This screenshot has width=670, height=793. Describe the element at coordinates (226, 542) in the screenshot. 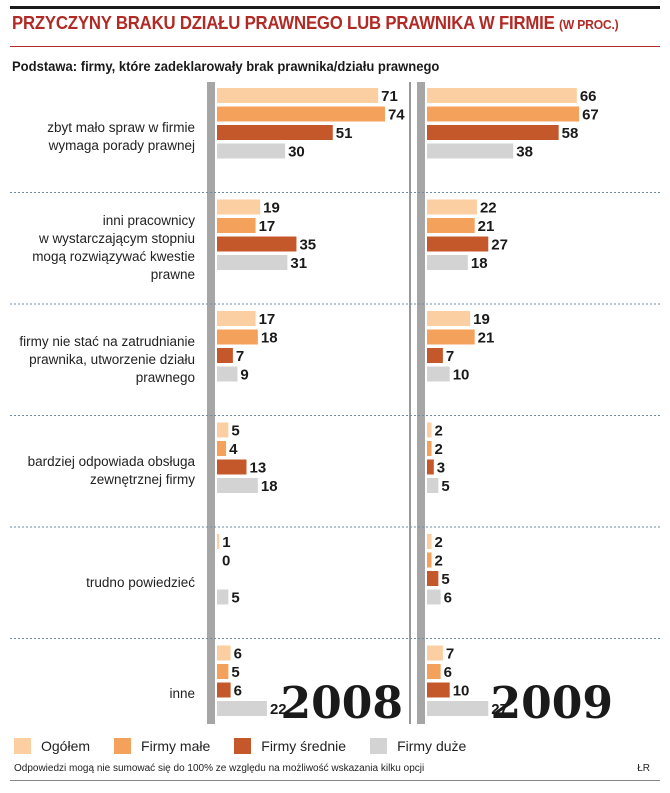

I see `data-label: 1` at that location.